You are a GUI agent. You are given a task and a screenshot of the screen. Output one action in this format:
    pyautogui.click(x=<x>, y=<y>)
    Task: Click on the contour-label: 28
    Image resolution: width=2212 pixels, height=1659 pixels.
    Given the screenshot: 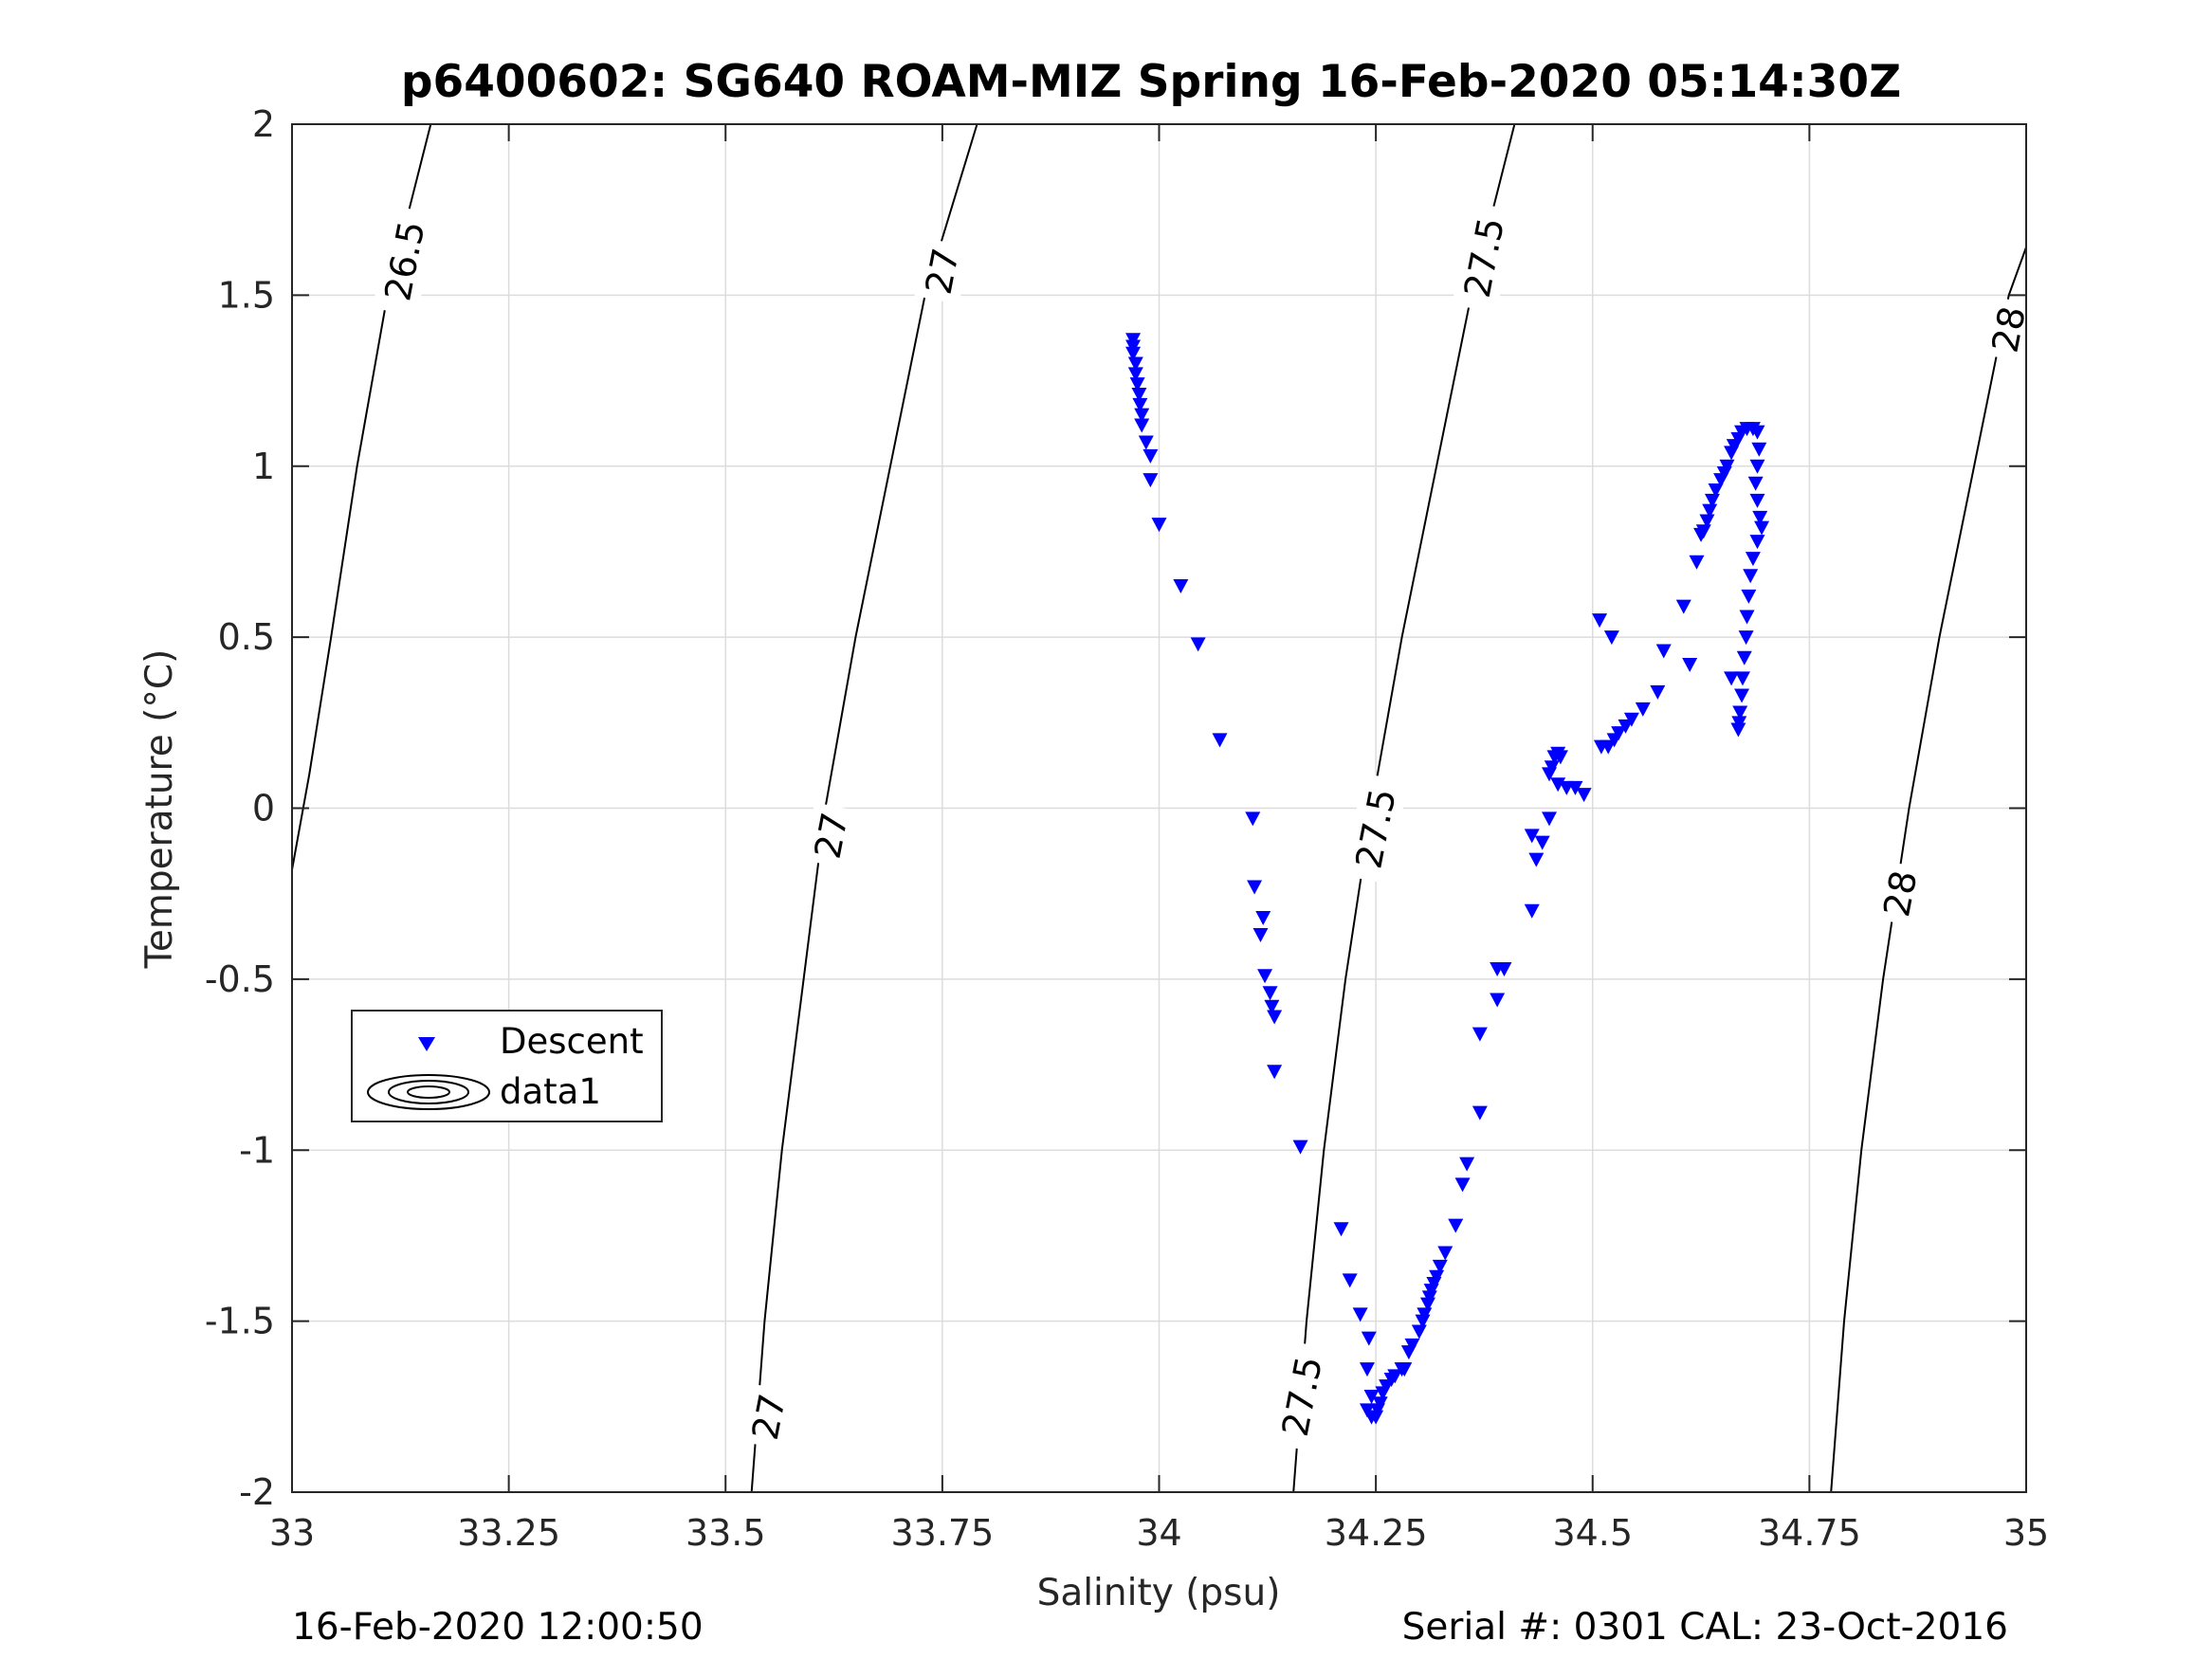 What is the action you would take?
    pyautogui.click(x=1900, y=893)
    